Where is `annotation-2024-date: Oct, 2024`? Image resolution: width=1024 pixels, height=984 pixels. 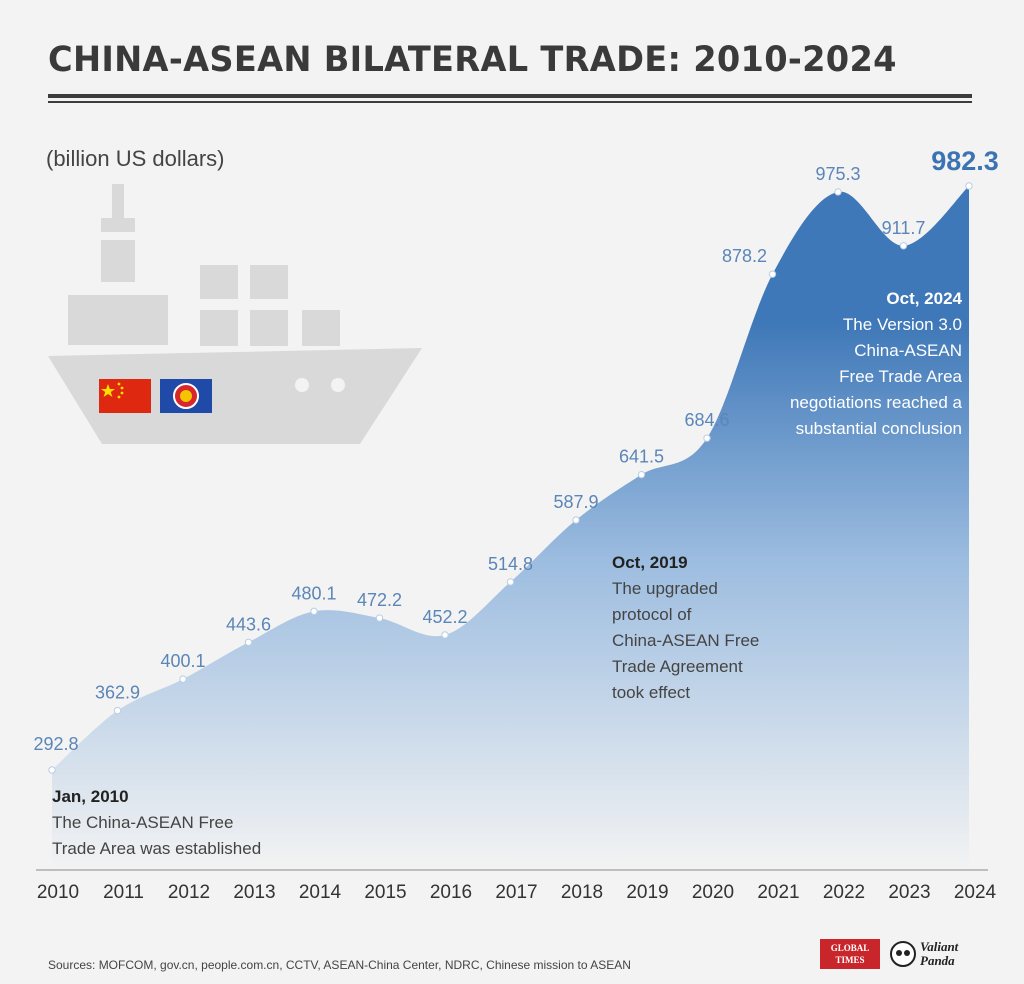
annotation-2024-date: Oct, 2024 is located at coordinates (924, 298).